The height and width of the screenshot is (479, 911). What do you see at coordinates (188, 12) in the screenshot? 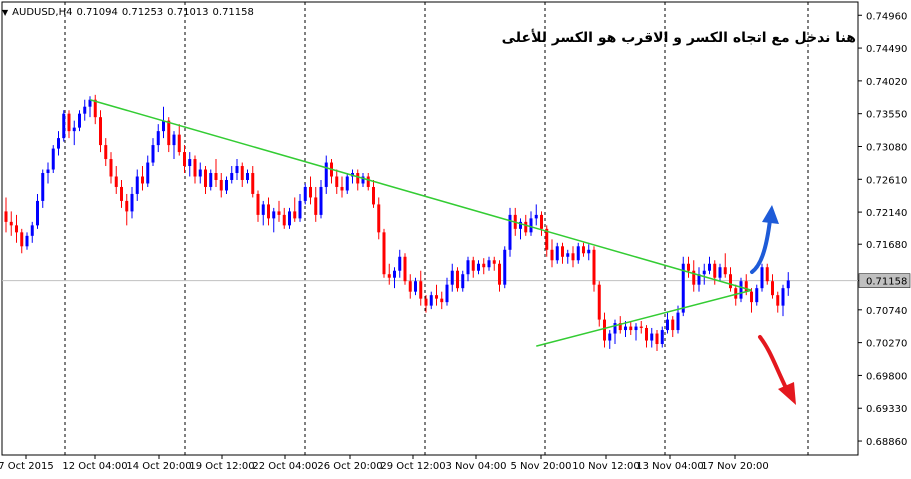
I see `low-value: 0.71013` at bounding box center [188, 12].